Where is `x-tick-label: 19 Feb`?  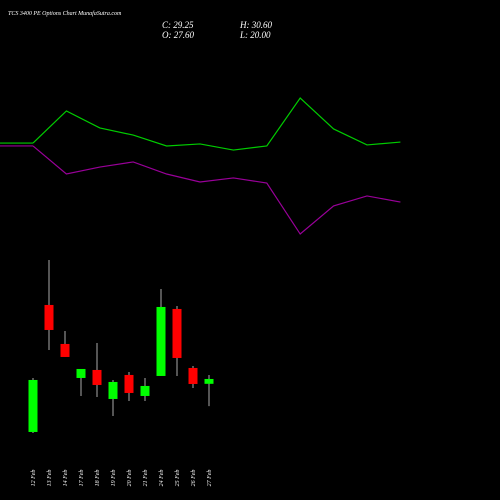
x-tick-label: 19 Feb is located at coordinates (114, 478).